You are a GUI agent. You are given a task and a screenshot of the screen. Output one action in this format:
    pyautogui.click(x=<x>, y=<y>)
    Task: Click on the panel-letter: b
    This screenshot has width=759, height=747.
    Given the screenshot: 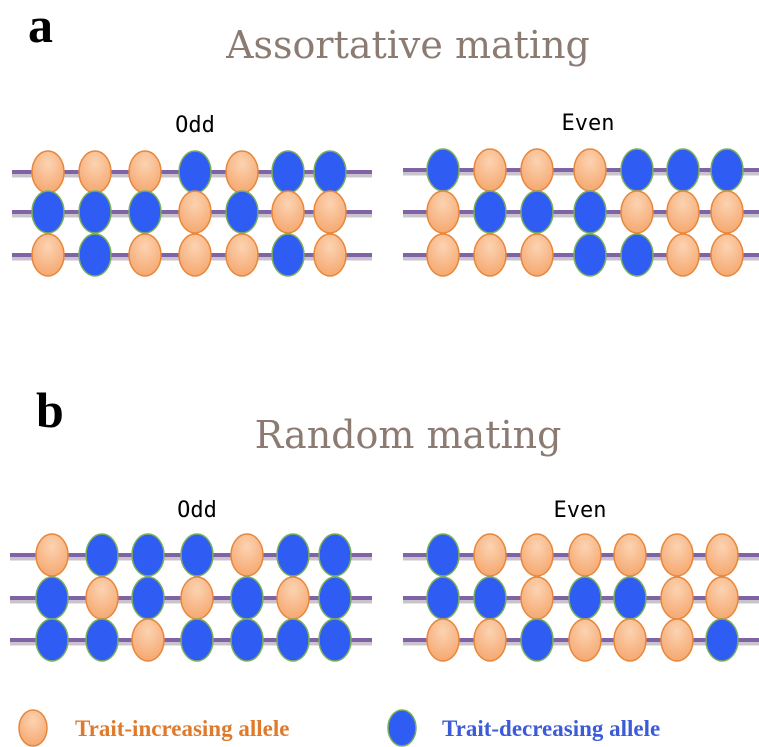 What is the action you would take?
    pyautogui.click(x=50, y=410)
    